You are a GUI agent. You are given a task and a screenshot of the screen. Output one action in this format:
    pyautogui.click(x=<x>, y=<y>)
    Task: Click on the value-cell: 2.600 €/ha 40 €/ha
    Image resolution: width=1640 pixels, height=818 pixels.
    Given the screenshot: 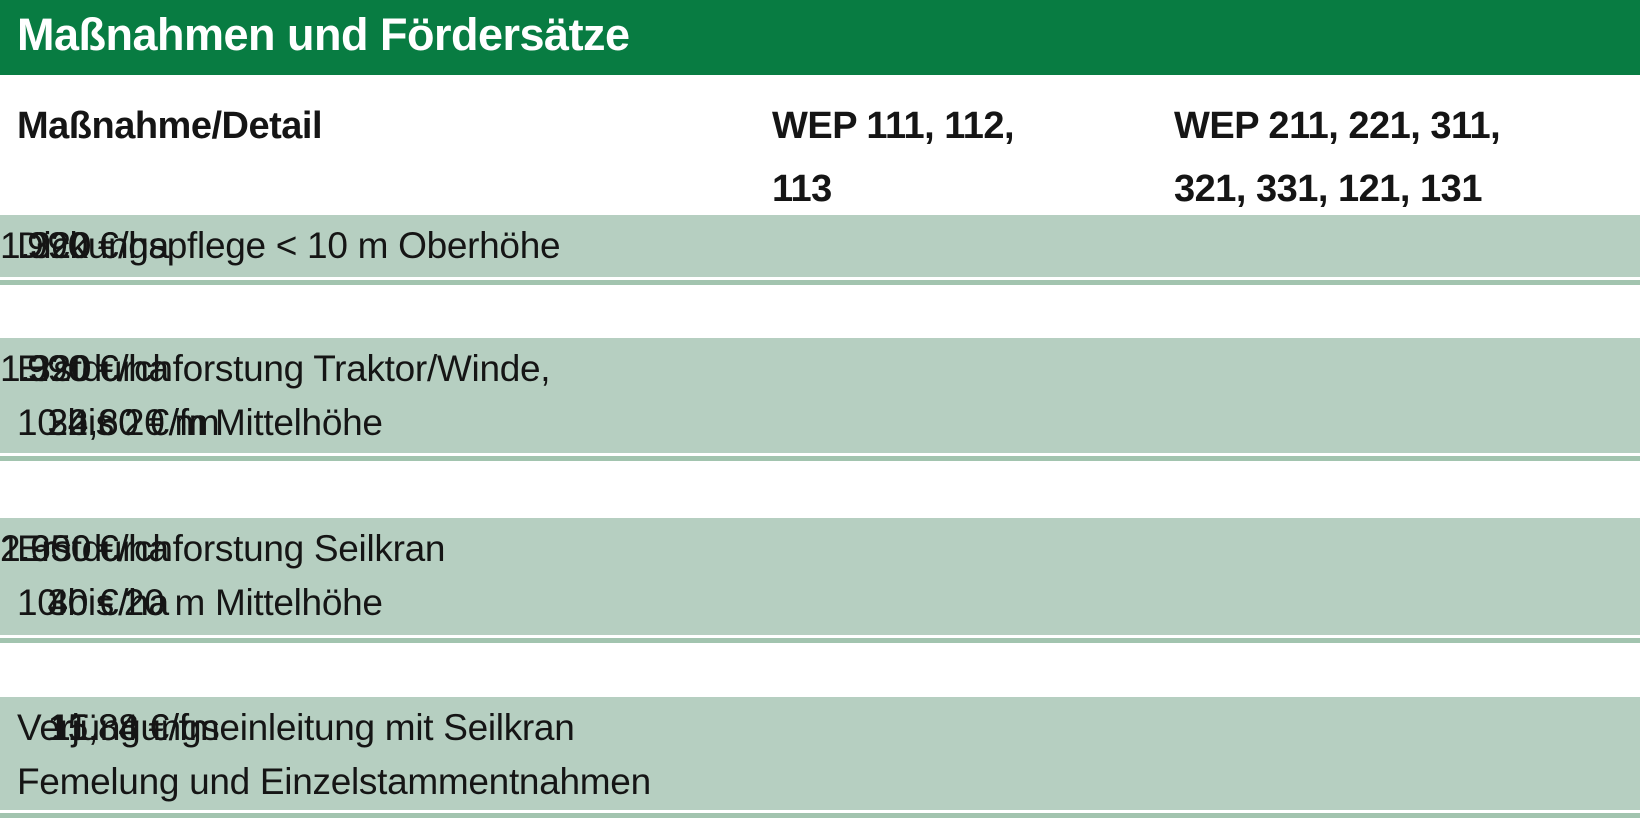 What is the action you would take?
    pyautogui.click(x=84, y=574)
    